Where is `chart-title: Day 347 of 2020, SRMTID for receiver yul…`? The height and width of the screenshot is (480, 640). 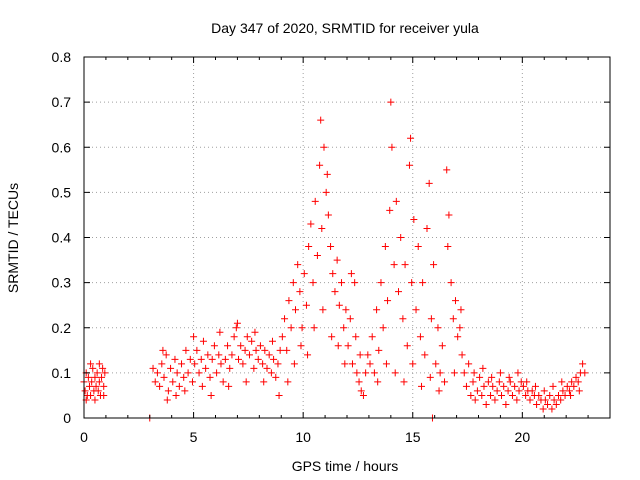 chart-title: Day 347 of 2020, SRMTID for receiver yul… is located at coordinates (345, 28).